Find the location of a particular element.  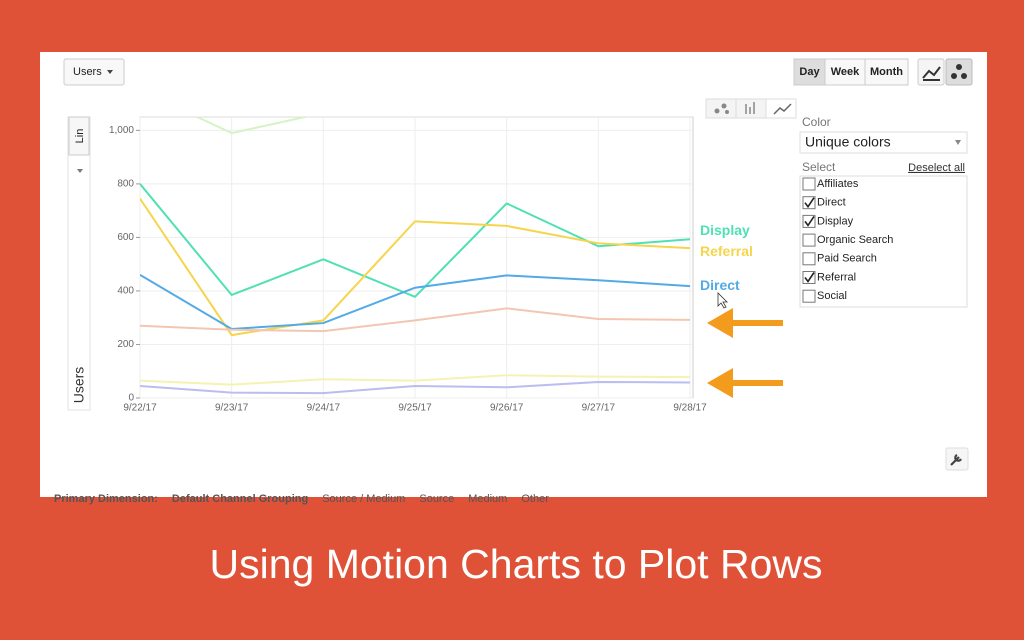

select-list is located at coordinates (883, 241).